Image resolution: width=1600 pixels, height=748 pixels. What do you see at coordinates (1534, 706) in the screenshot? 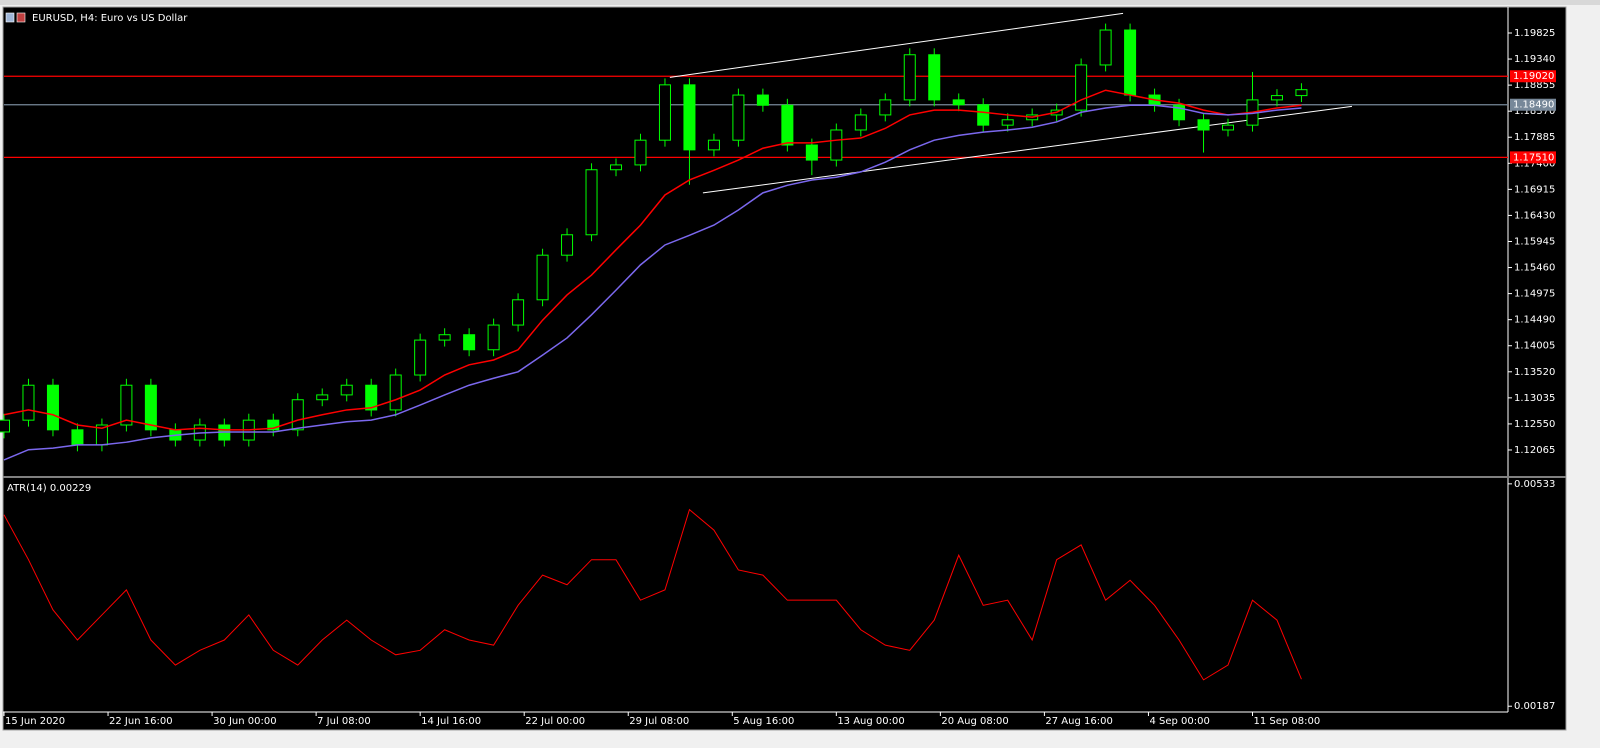
I see `y-tick-label: 0.00187` at bounding box center [1534, 706].